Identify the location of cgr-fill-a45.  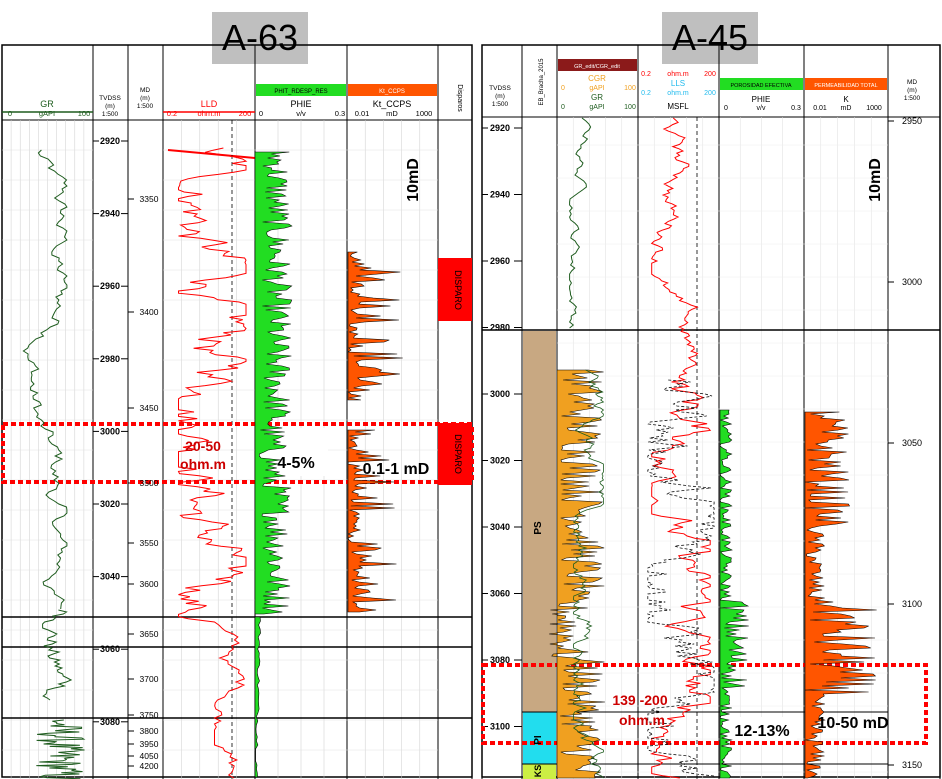
(577, 574).